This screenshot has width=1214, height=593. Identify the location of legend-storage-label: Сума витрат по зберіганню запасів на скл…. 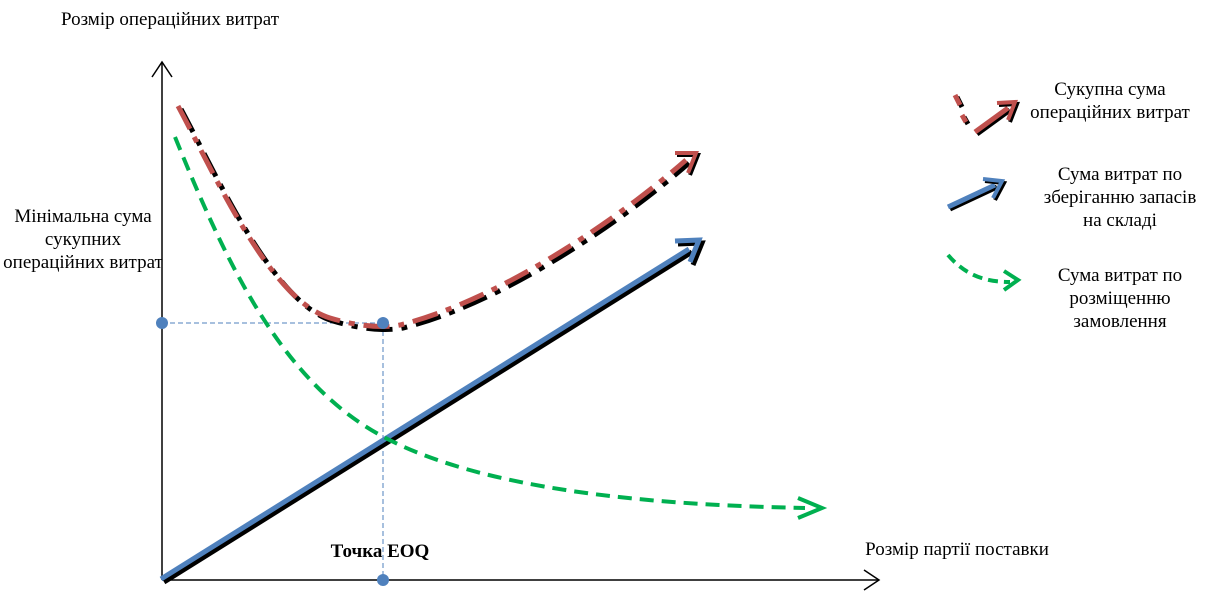
(1120, 197).